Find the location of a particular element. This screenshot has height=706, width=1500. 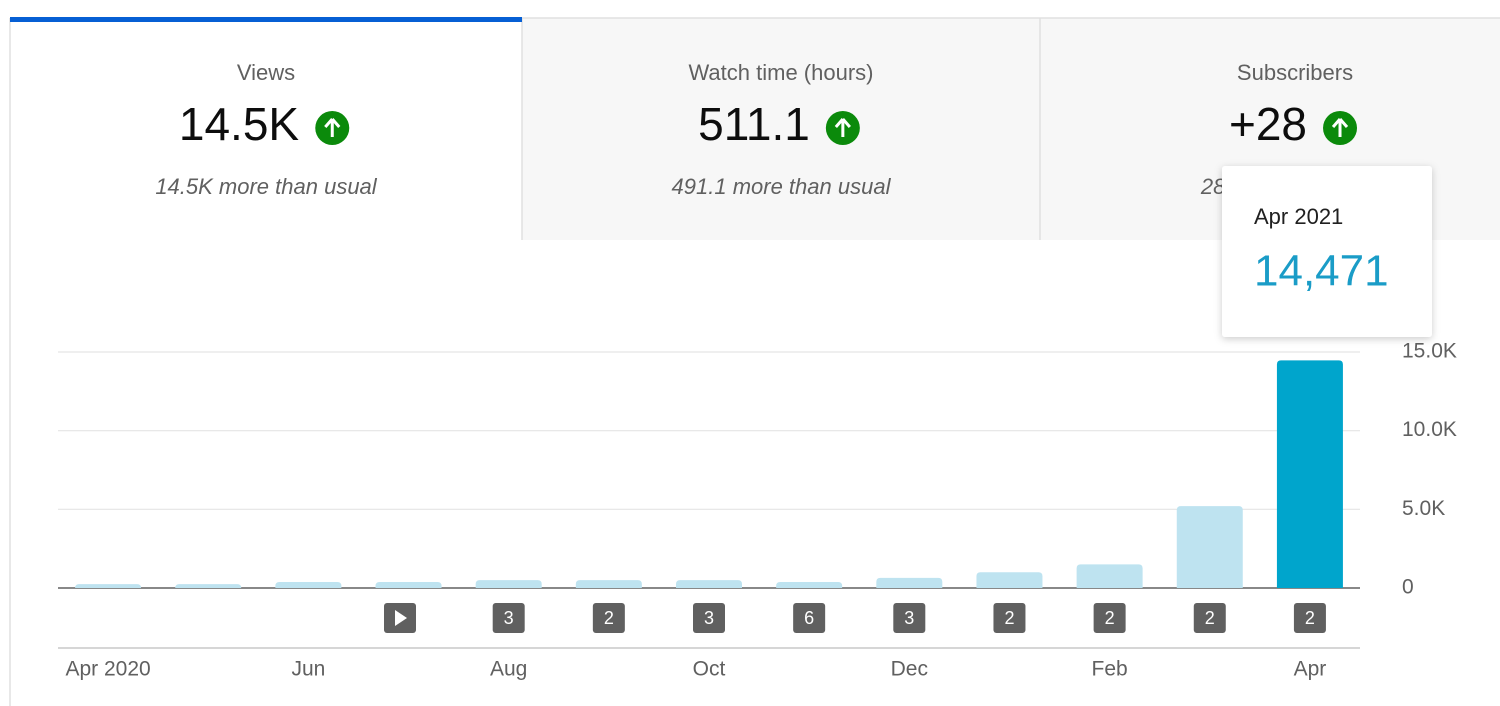

x-tick-label: Dec is located at coordinates (909, 669).